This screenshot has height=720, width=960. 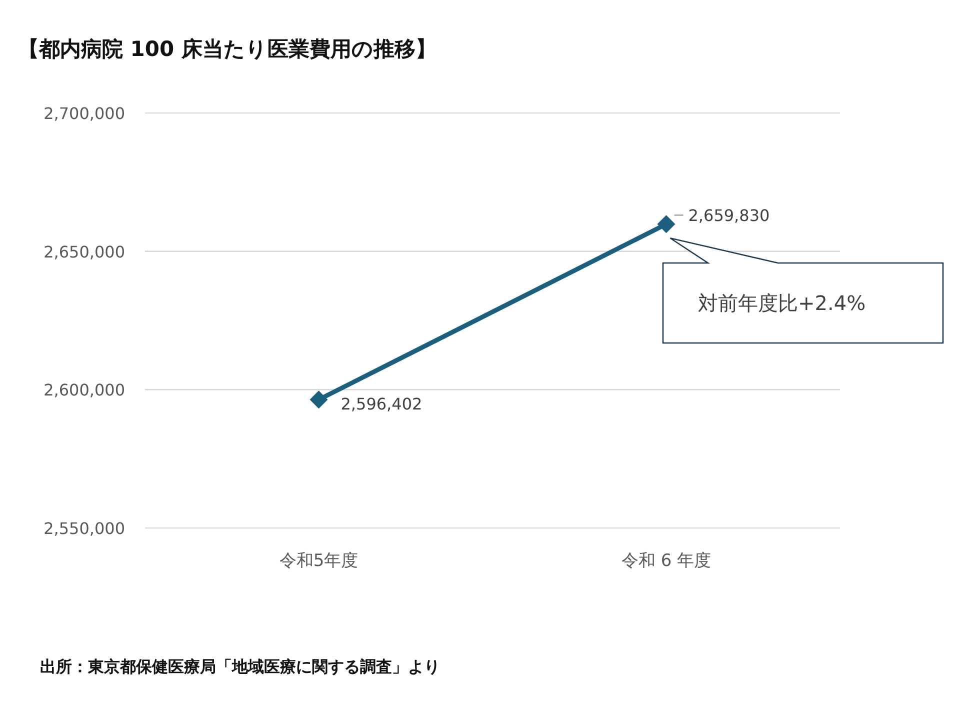 I want to click on data-label: 2,659,830, so click(x=729, y=216).